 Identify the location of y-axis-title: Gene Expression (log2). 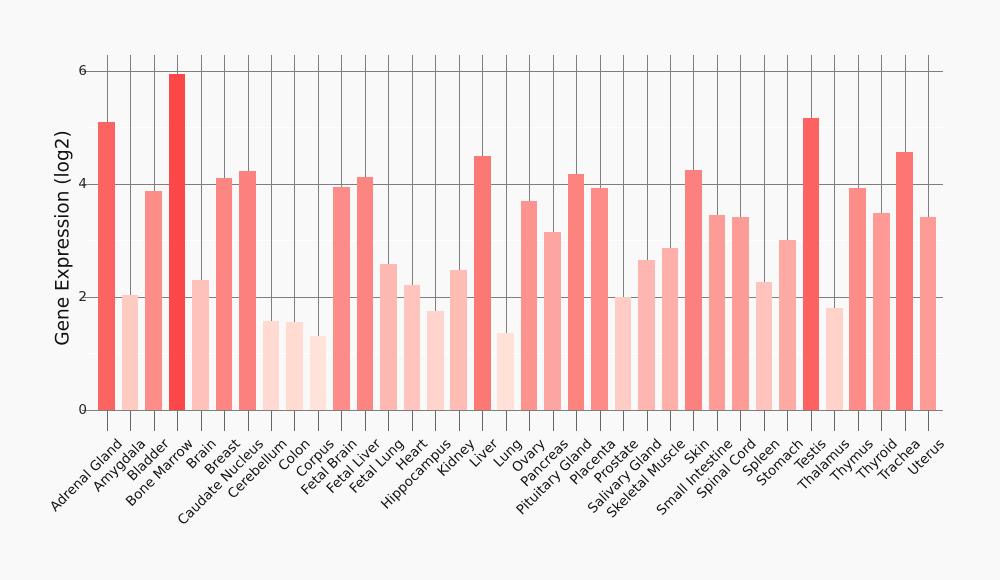
(63, 238).